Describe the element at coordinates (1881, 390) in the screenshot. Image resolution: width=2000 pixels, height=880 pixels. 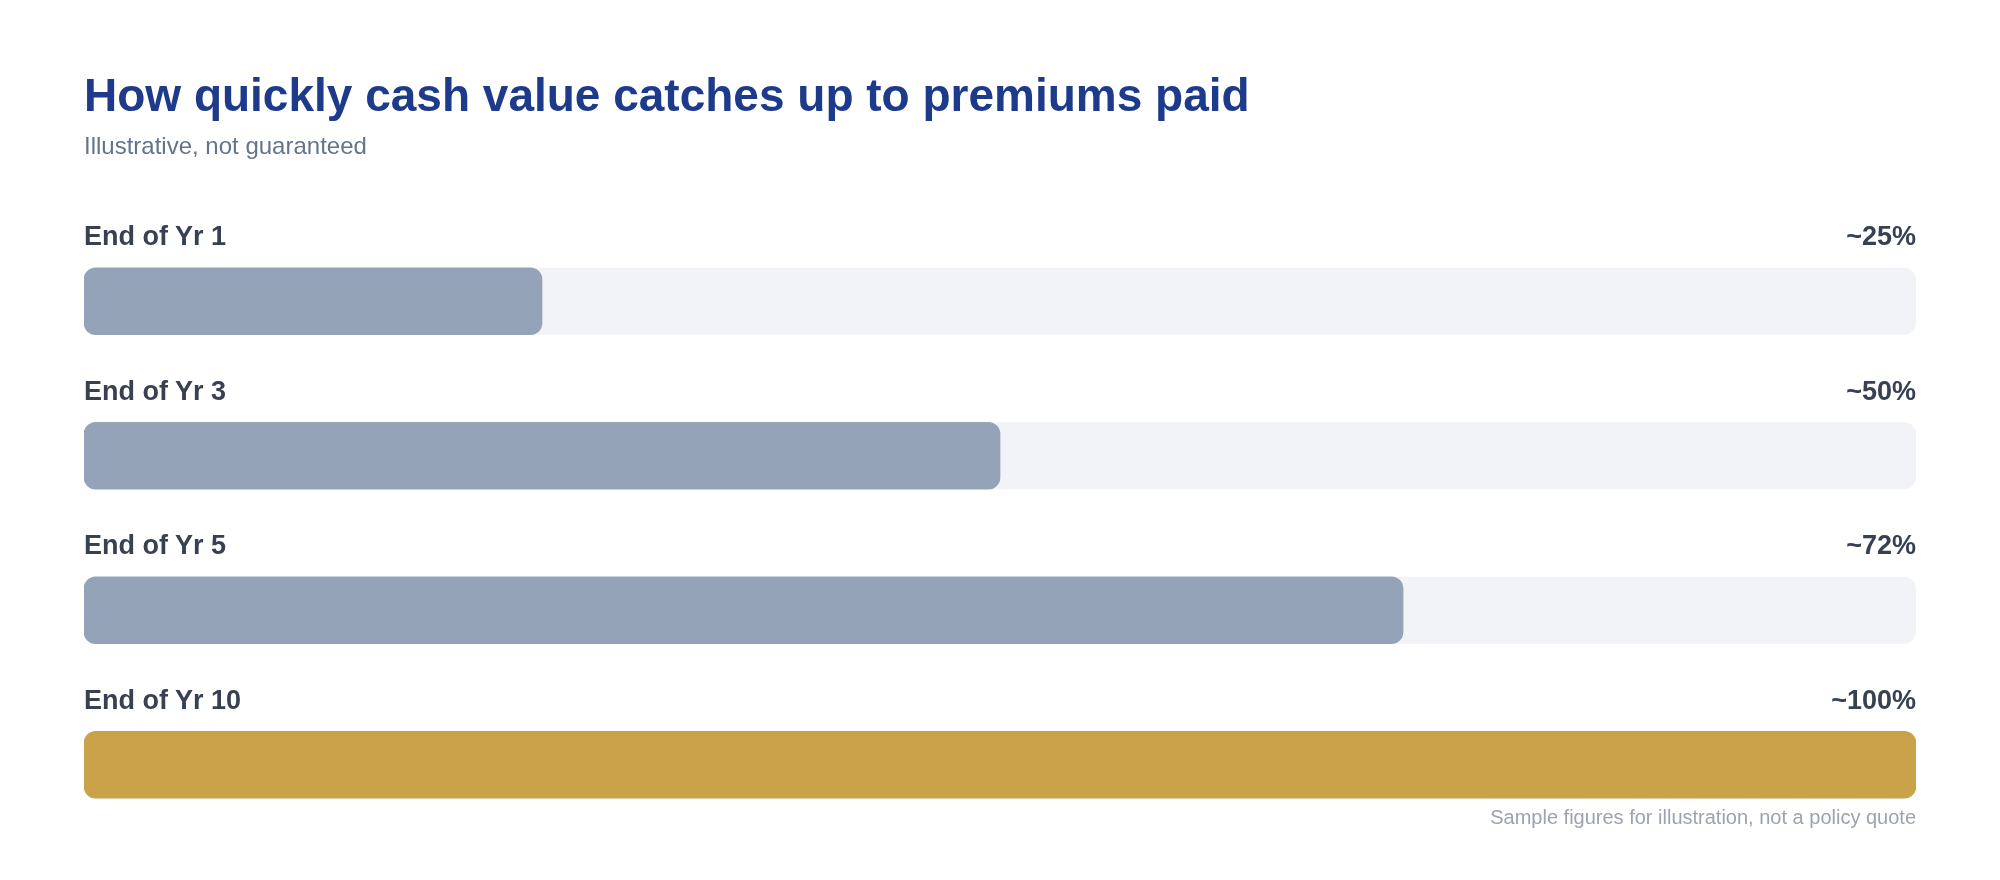
I see `data-label: ~50%` at that location.